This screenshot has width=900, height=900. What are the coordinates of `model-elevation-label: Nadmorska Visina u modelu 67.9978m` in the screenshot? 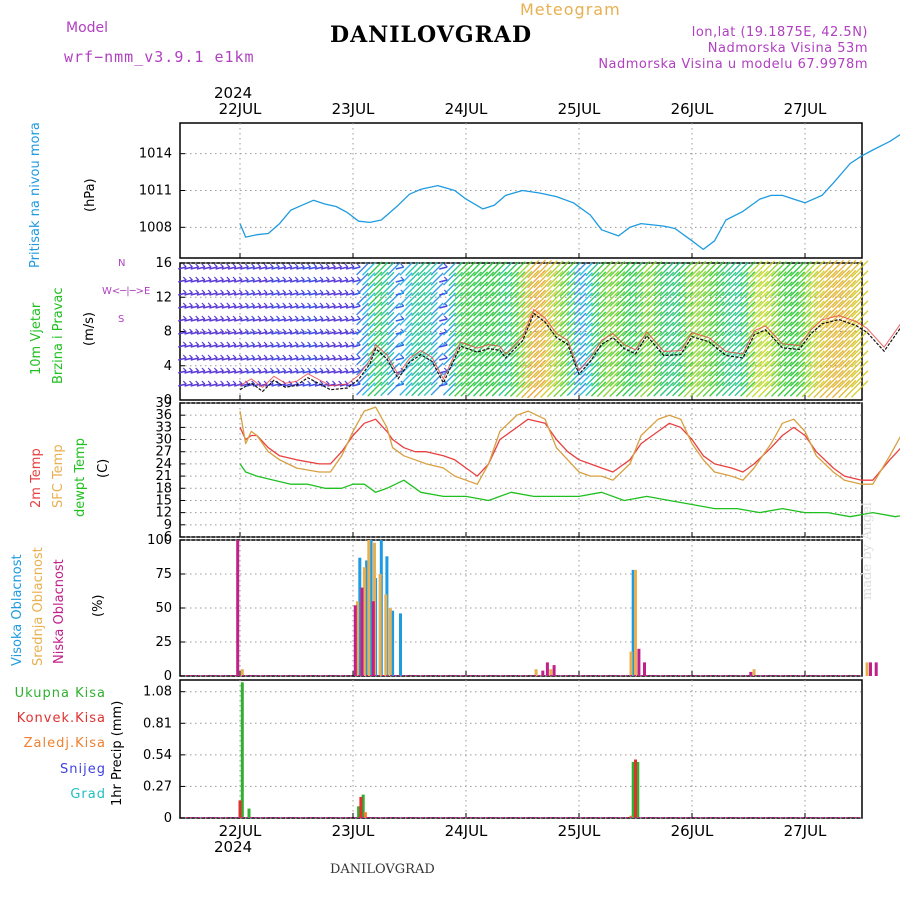 It's located at (733, 64).